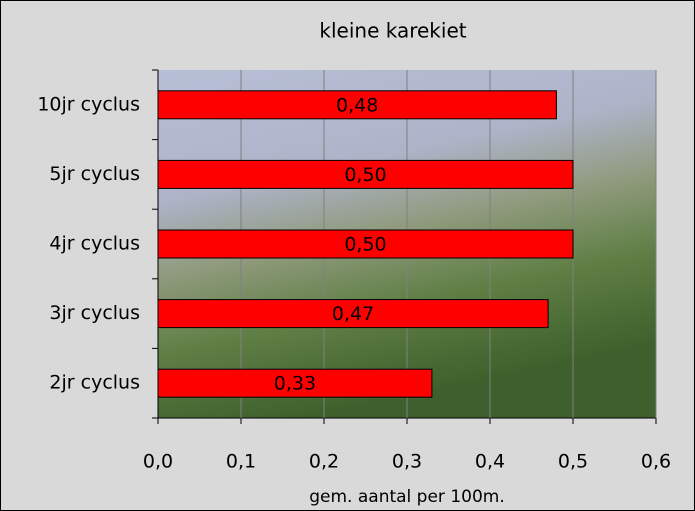 This screenshot has width=695, height=511. I want to click on x-tick-label: 0,3, so click(407, 462).